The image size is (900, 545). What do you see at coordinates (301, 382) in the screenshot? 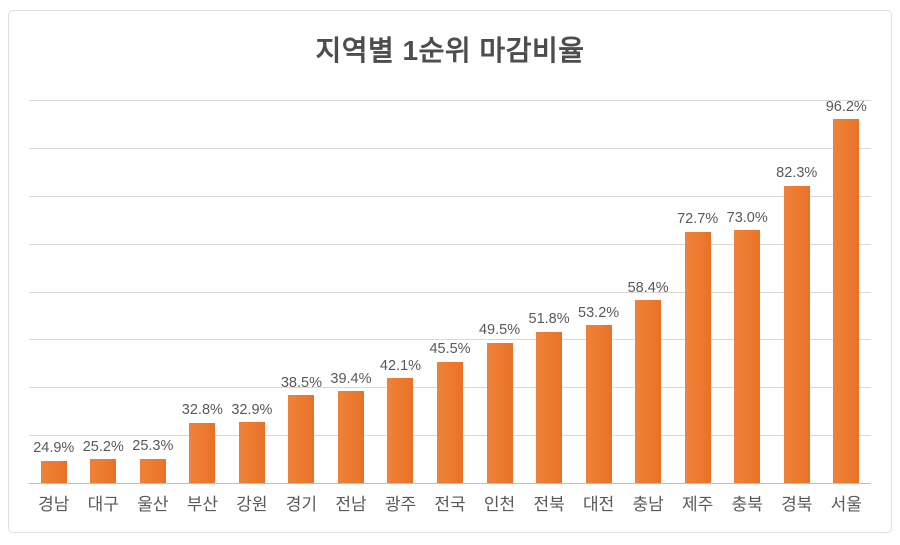
I see `bar-data-label: 38.5%` at bounding box center [301, 382].